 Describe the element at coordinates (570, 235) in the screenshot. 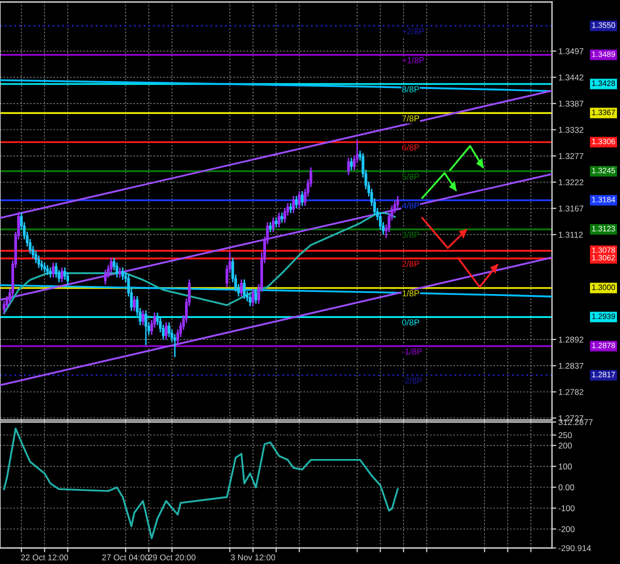

I see `y-tick-label: 1.3112` at that location.